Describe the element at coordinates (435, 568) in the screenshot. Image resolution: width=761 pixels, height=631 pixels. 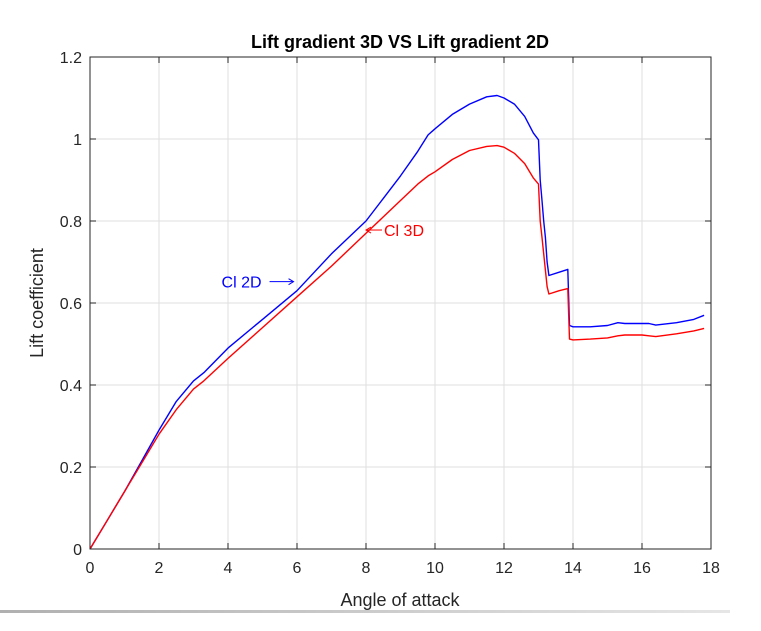
I see `x-tick-label: 10` at that location.